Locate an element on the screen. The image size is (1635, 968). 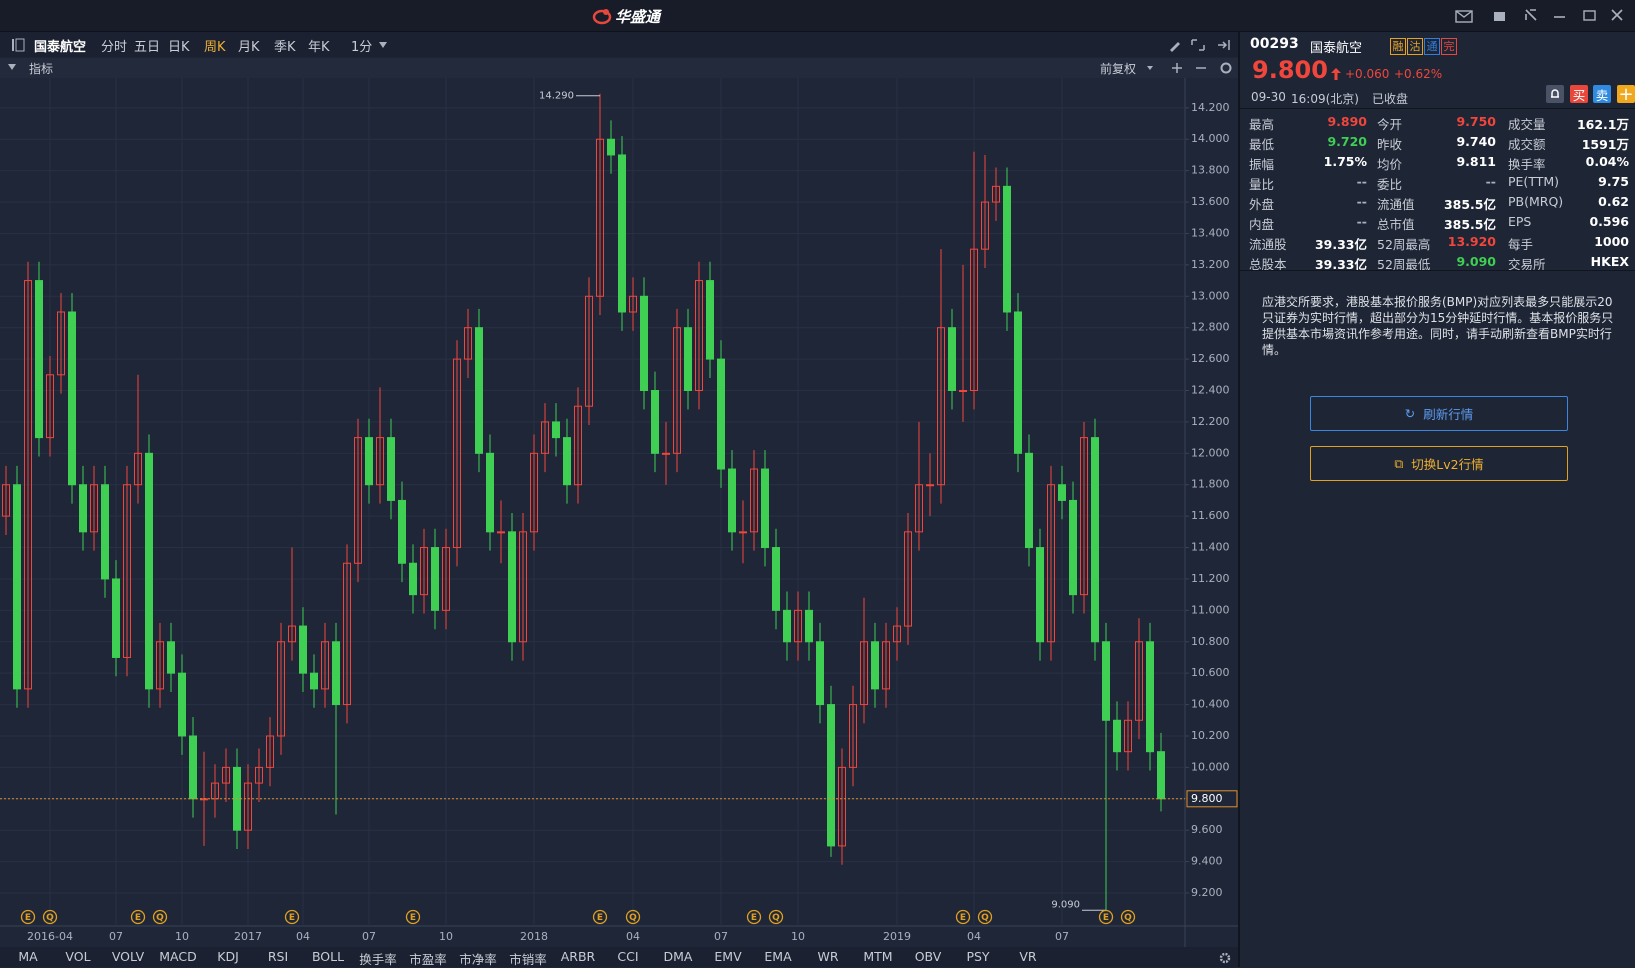
period-tab: 周K is located at coordinates (215, 47).